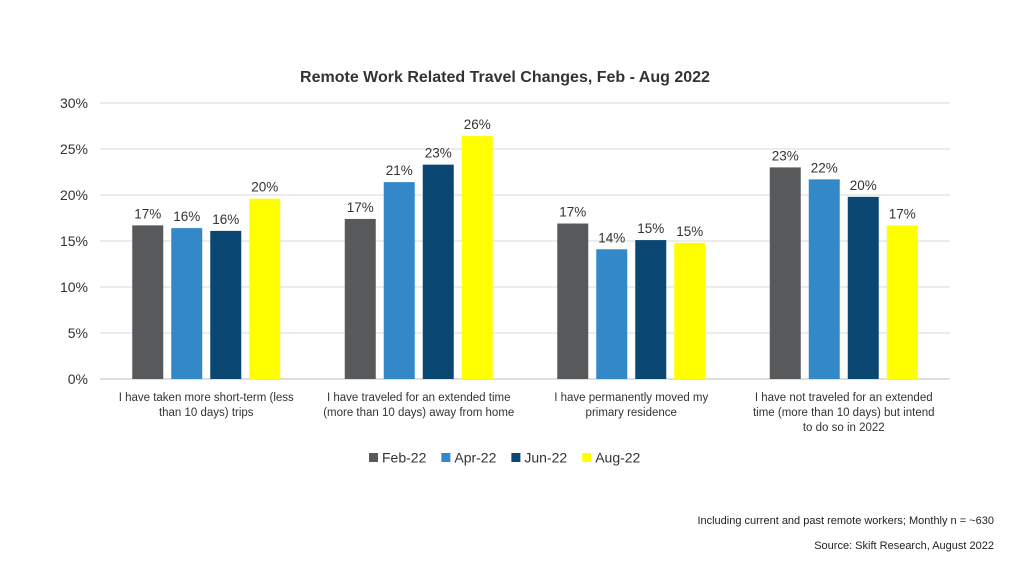 The height and width of the screenshot is (576, 1024). What do you see at coordinates (824, 167) in the screenshot?
I see `data-label: 22%` at bounding box center [824, 167].